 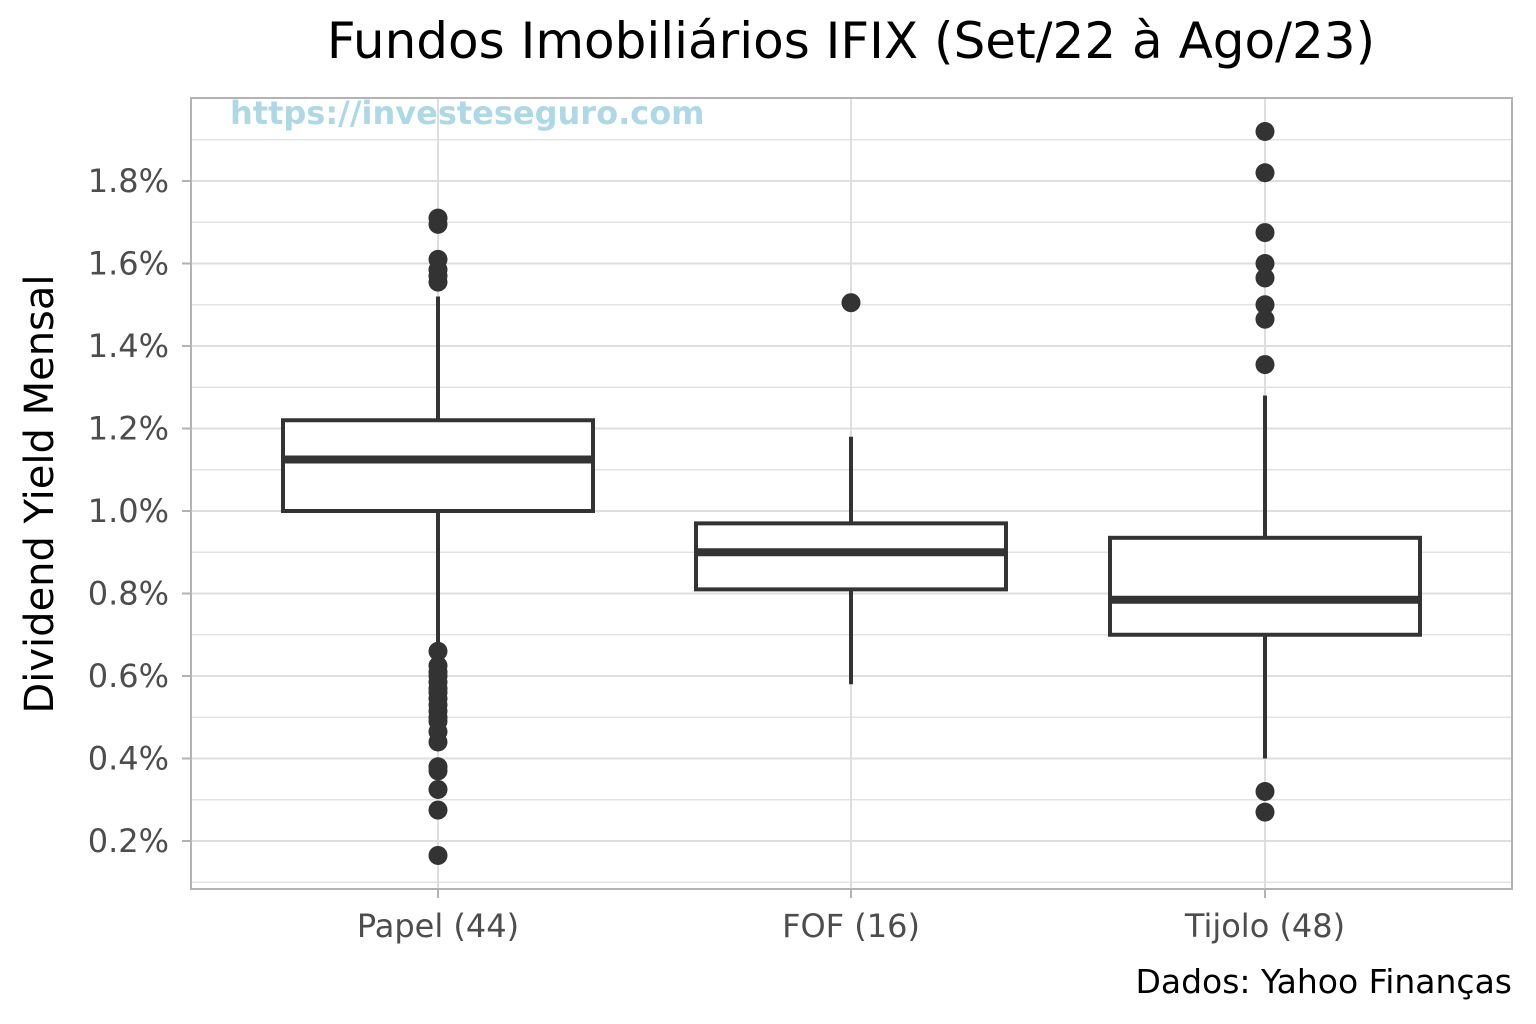 I want to click on chart-caption: Dados: Yahoo Finanças, so click(x=1323, y=981).